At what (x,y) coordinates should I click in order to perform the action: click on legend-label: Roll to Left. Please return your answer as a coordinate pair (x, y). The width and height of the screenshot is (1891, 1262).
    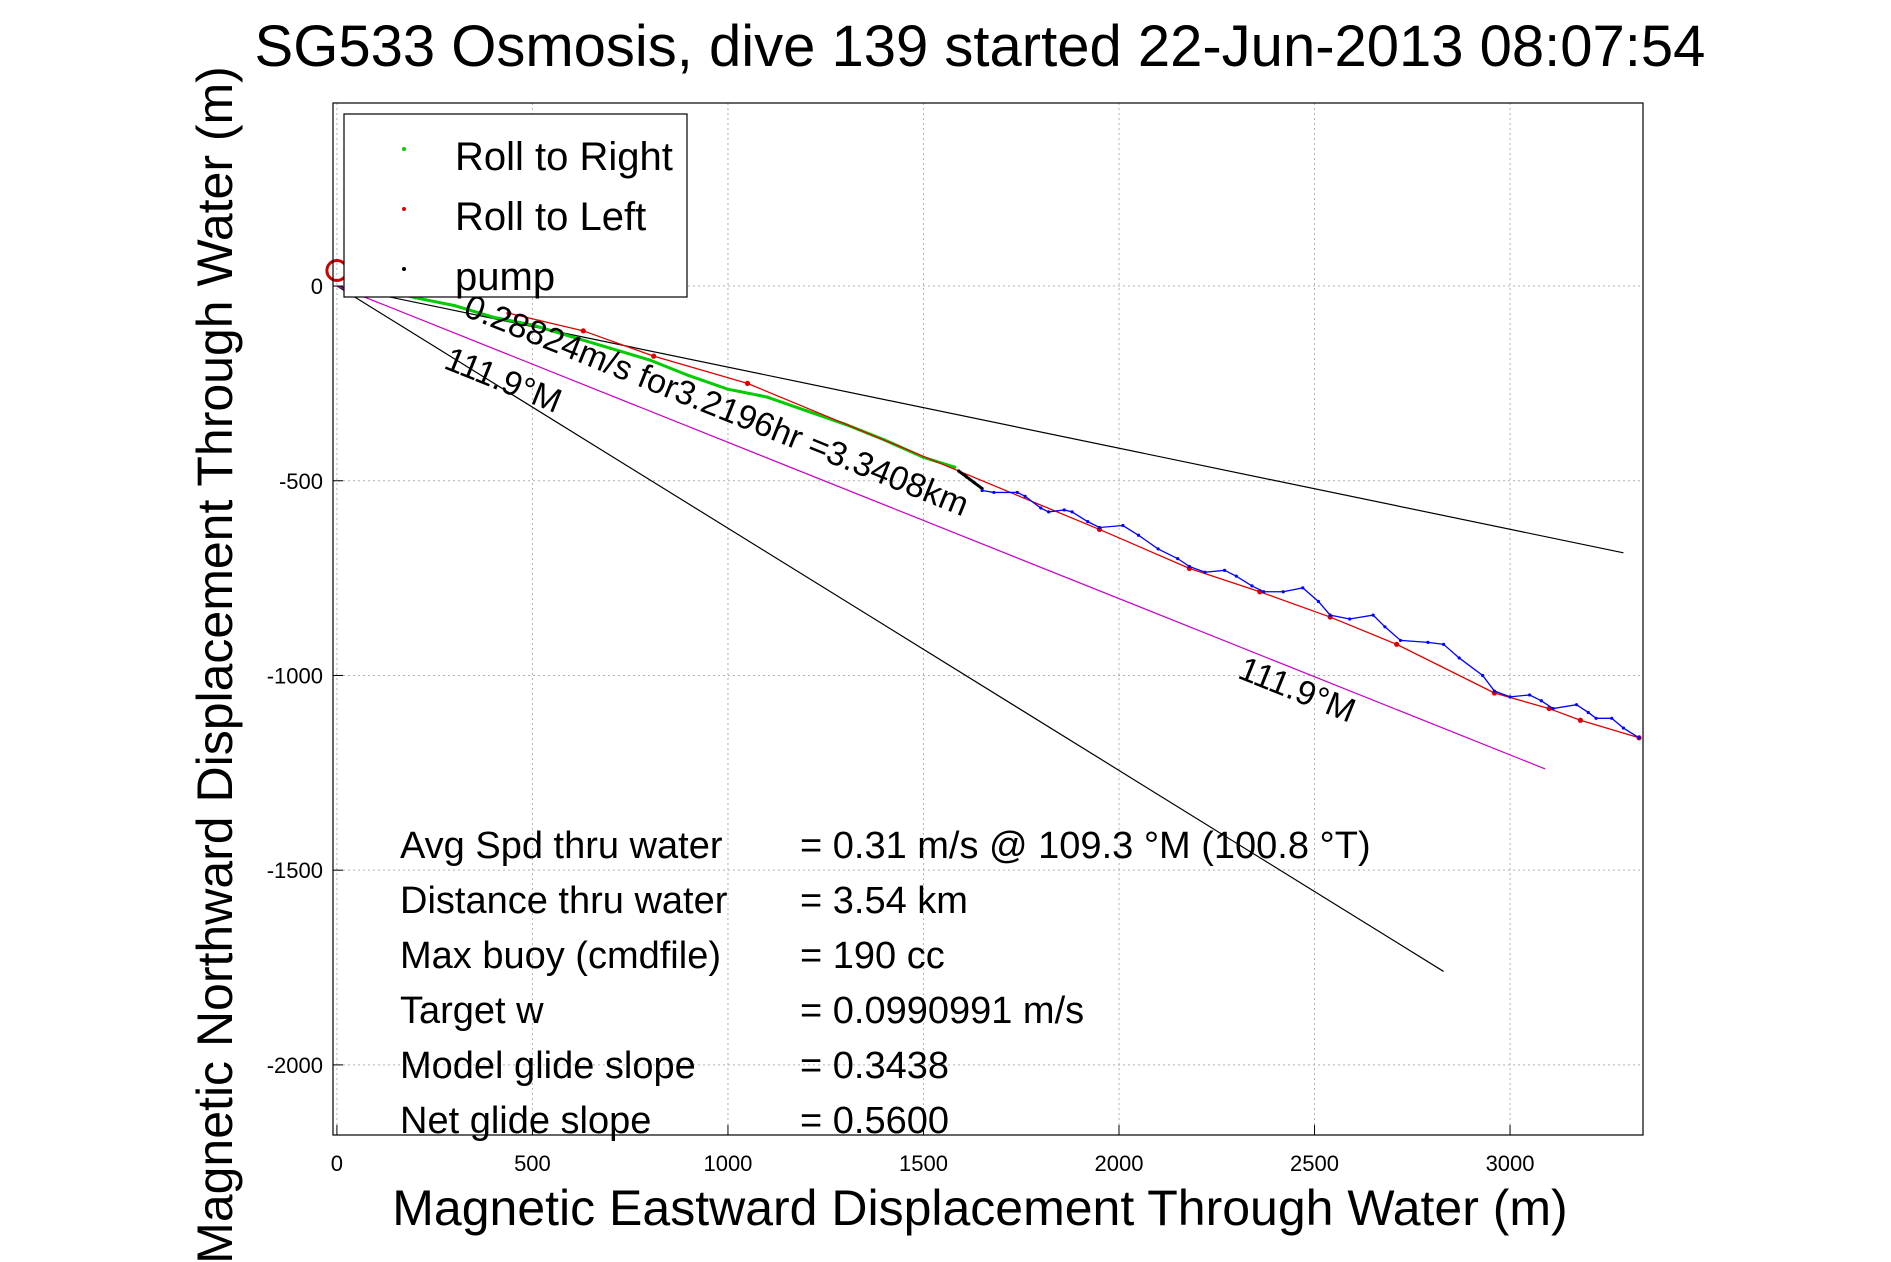
    Looking at the image, I should click on (550, 217).